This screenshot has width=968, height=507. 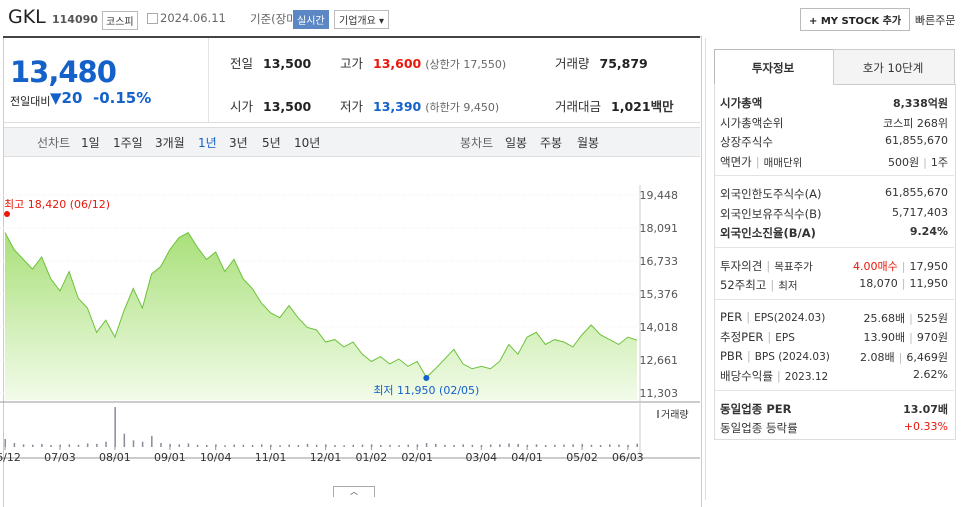 What do you see at coordinates (793, 266) in the screenshot?
I see `row-label-text: 목표주가` at bounding box center [793, 266].